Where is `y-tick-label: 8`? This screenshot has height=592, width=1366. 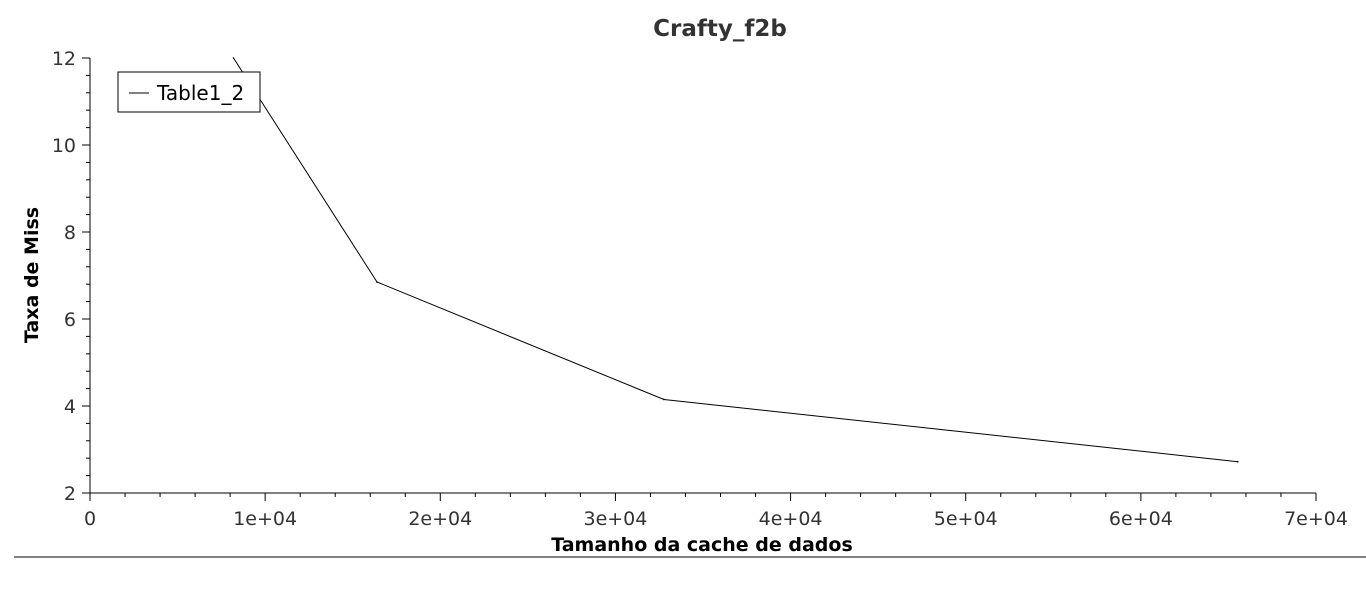
y-tick-label: 8 is located at coordinates (70, 233).